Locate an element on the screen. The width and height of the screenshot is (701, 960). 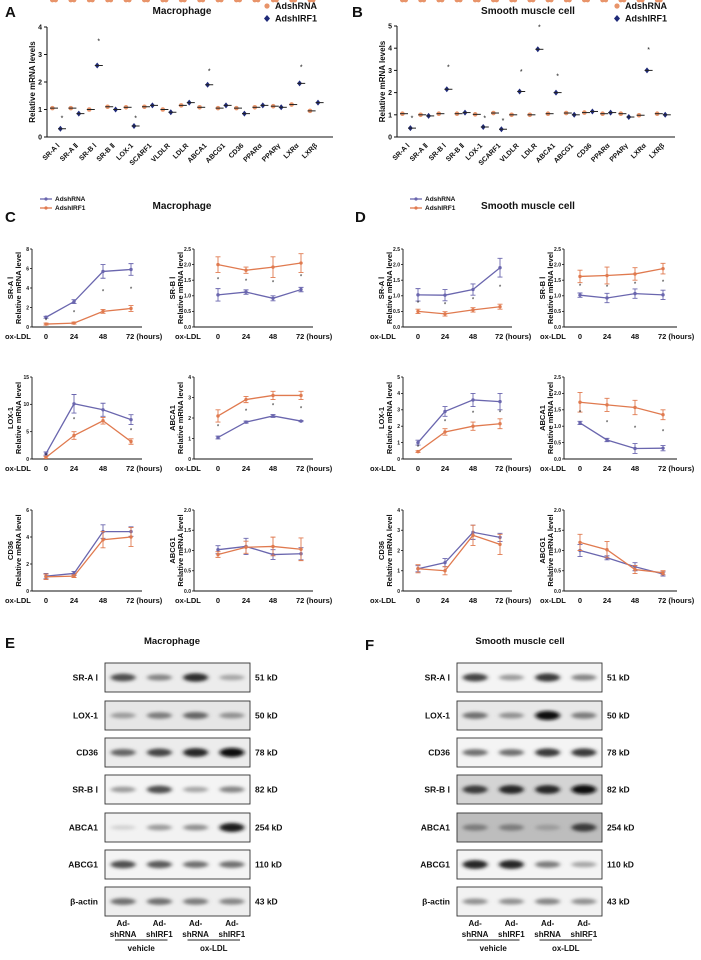
category-label: PPARα is located at coordinates (253, 153).